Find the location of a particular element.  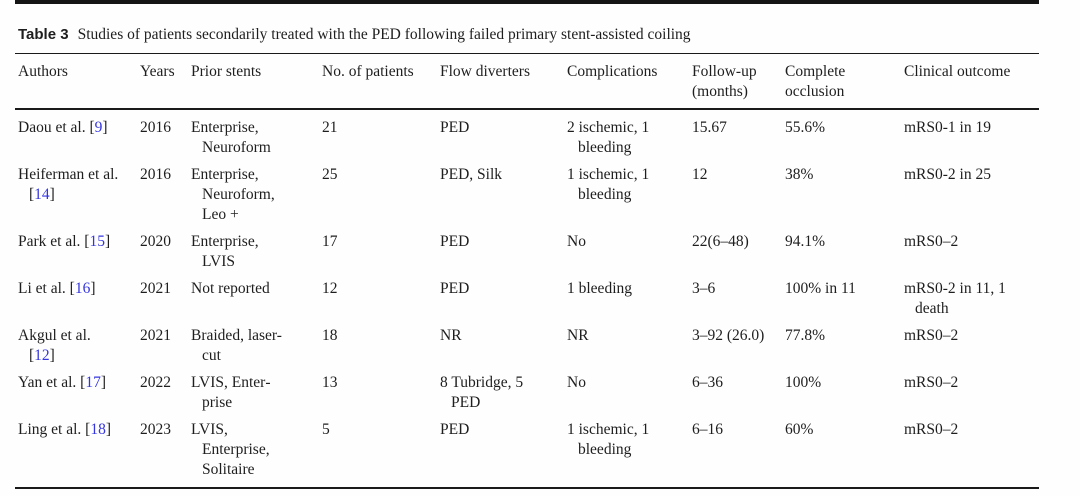

years-value: 2021 is located at coordinates (155, 288).